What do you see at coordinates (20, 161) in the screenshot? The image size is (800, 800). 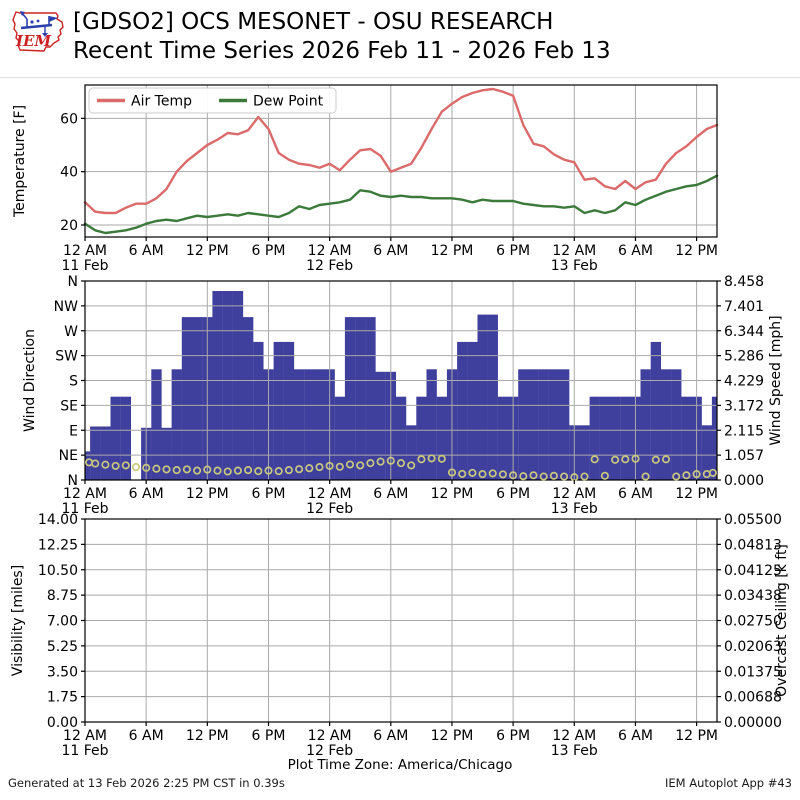 I see `temp-y-axis-title: Temperature [F]` at bounding box center [20, 161].